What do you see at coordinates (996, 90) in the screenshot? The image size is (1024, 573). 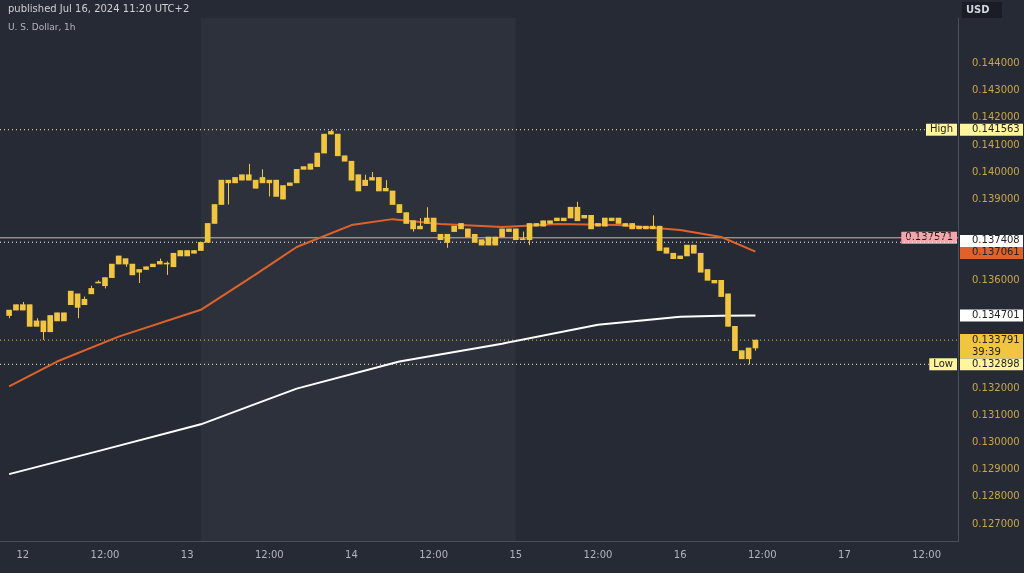 I see `y-tick-label: 0.143000` at bounding box center [996, 90].